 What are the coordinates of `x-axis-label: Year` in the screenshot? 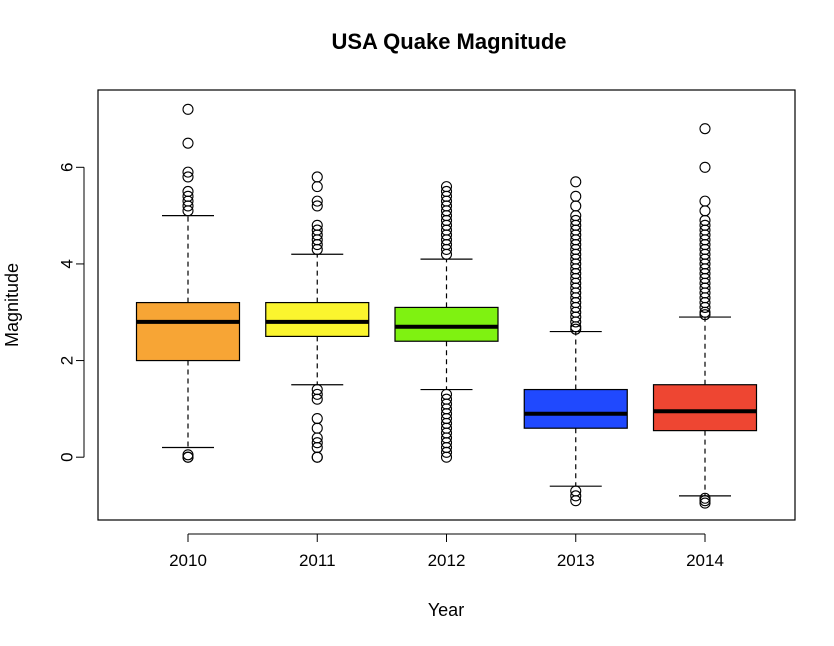 It's located at (446, 610).